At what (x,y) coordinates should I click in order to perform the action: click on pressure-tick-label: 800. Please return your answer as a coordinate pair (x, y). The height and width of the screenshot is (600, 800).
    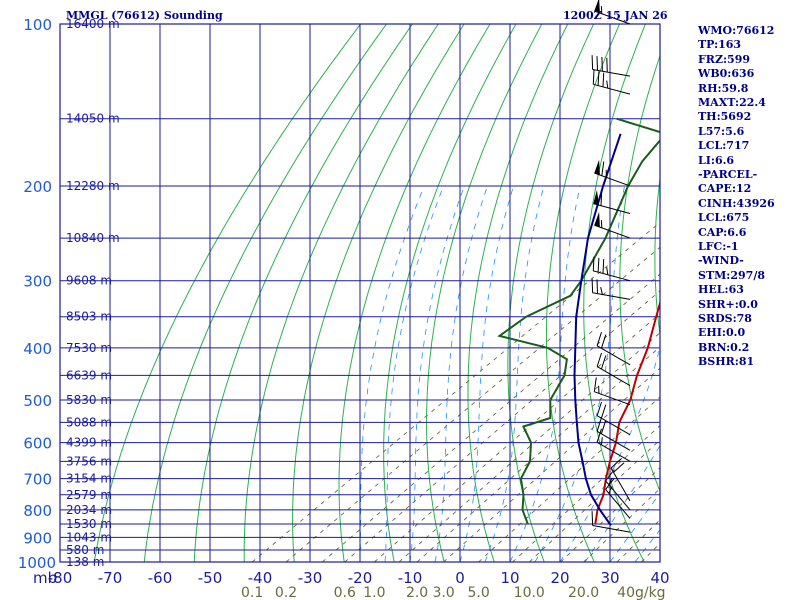
    Looking at the image, I should click on (37, 511).